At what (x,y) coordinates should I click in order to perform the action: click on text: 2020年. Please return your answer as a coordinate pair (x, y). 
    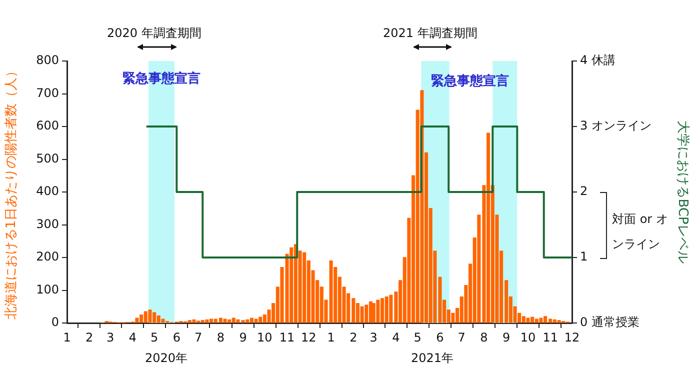
    Looking at the image, I should click on (166, 358).